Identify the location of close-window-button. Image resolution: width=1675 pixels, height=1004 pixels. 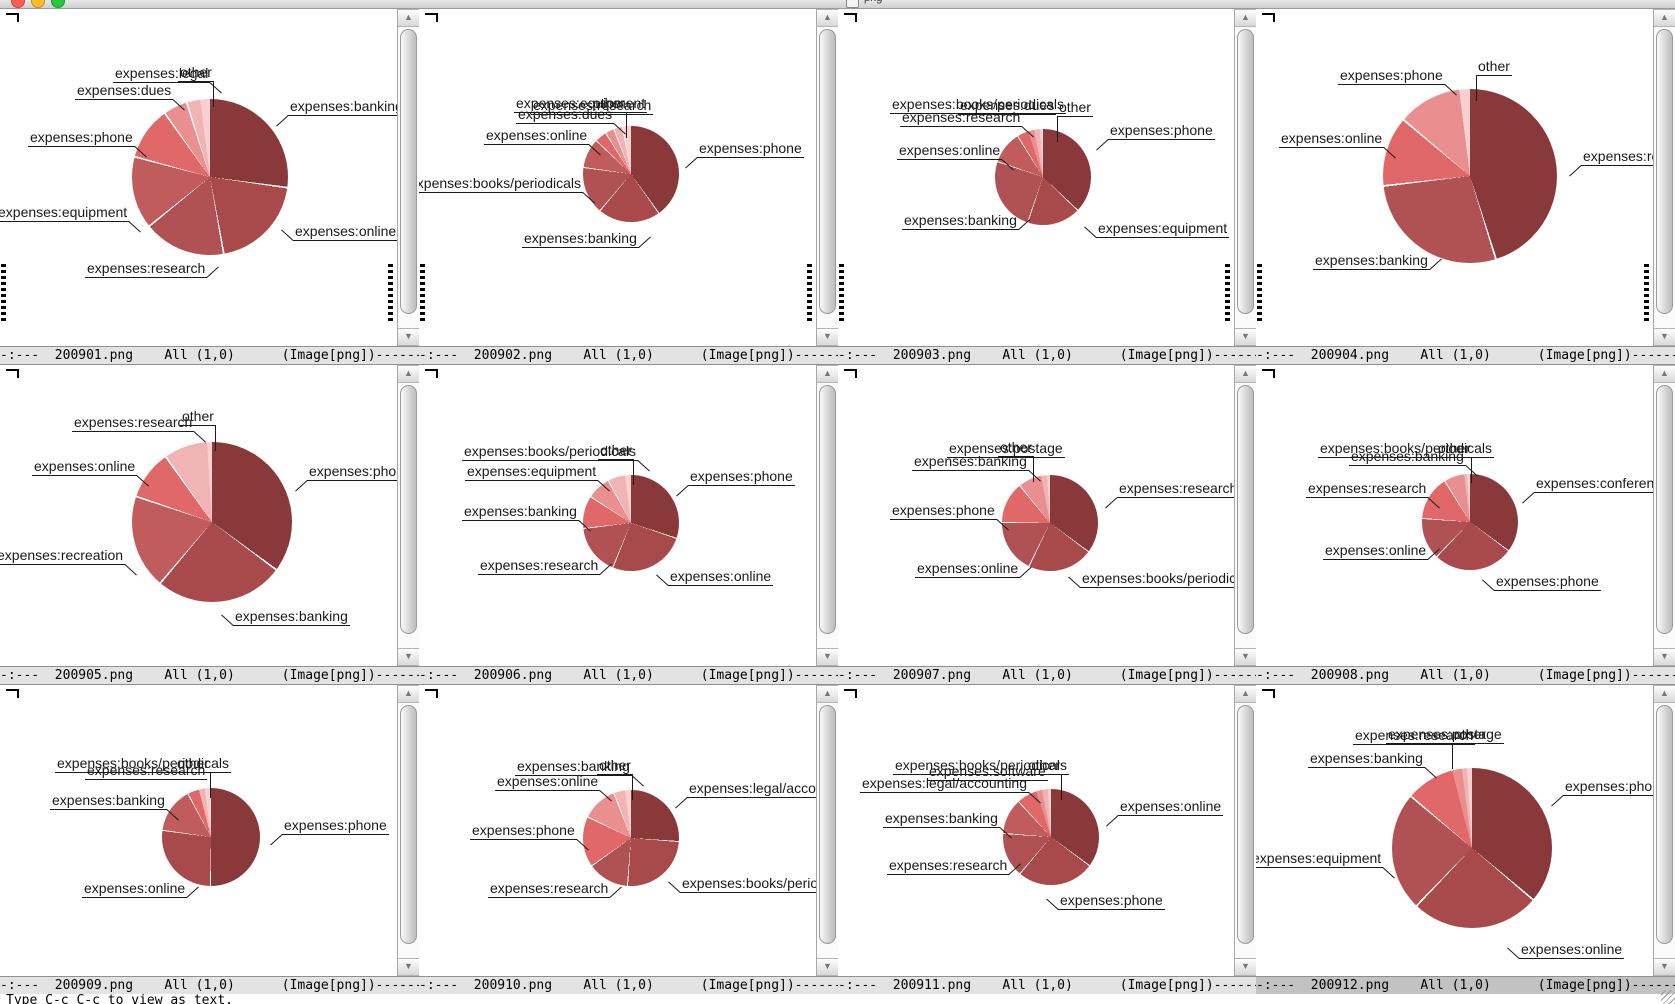
(18, 4).